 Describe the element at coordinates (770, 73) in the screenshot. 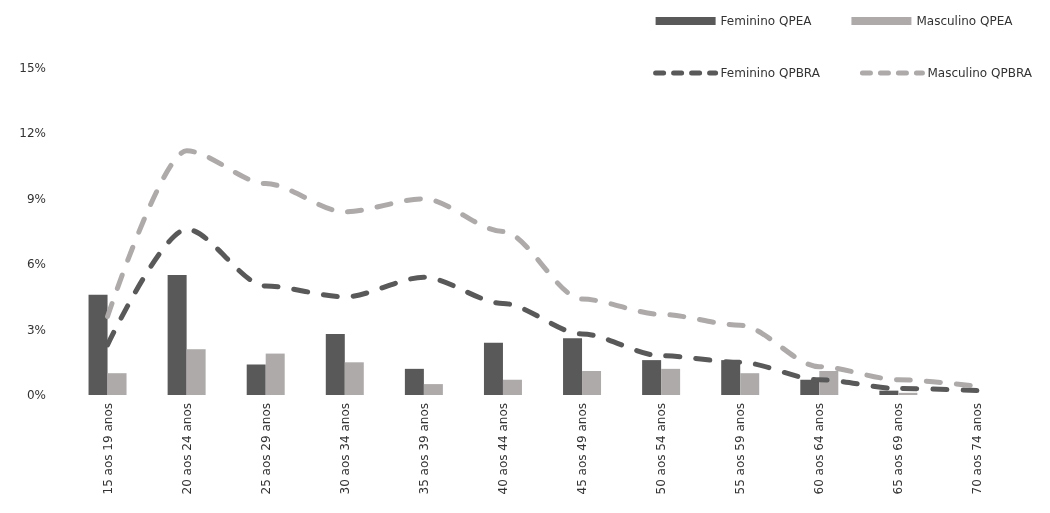

I see `legend-label: Feminino QPBRA` at that location.